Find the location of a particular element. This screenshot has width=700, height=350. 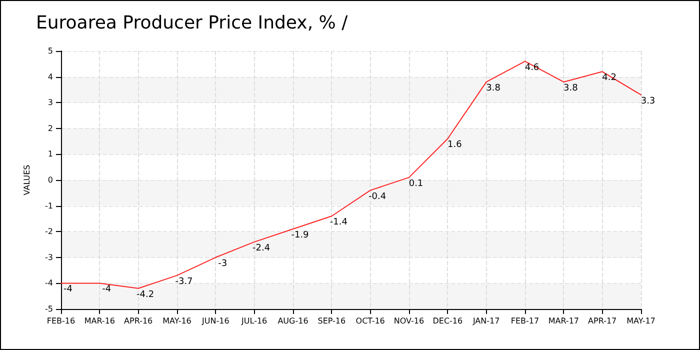

x-tick-label: MAY-16 is located at coordinates (177, 321).